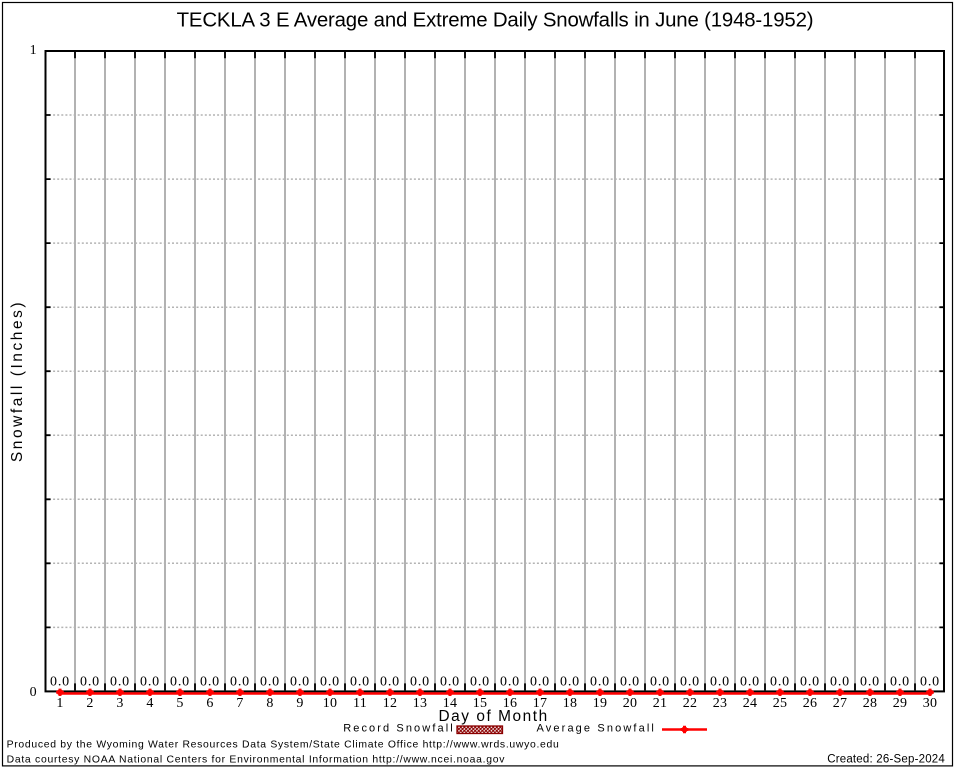 The image size is (954, 768). What do you see at coordinates (780, 703) in the screenshot?
I see `svg-text: 25` at bounding box center [780, 703].